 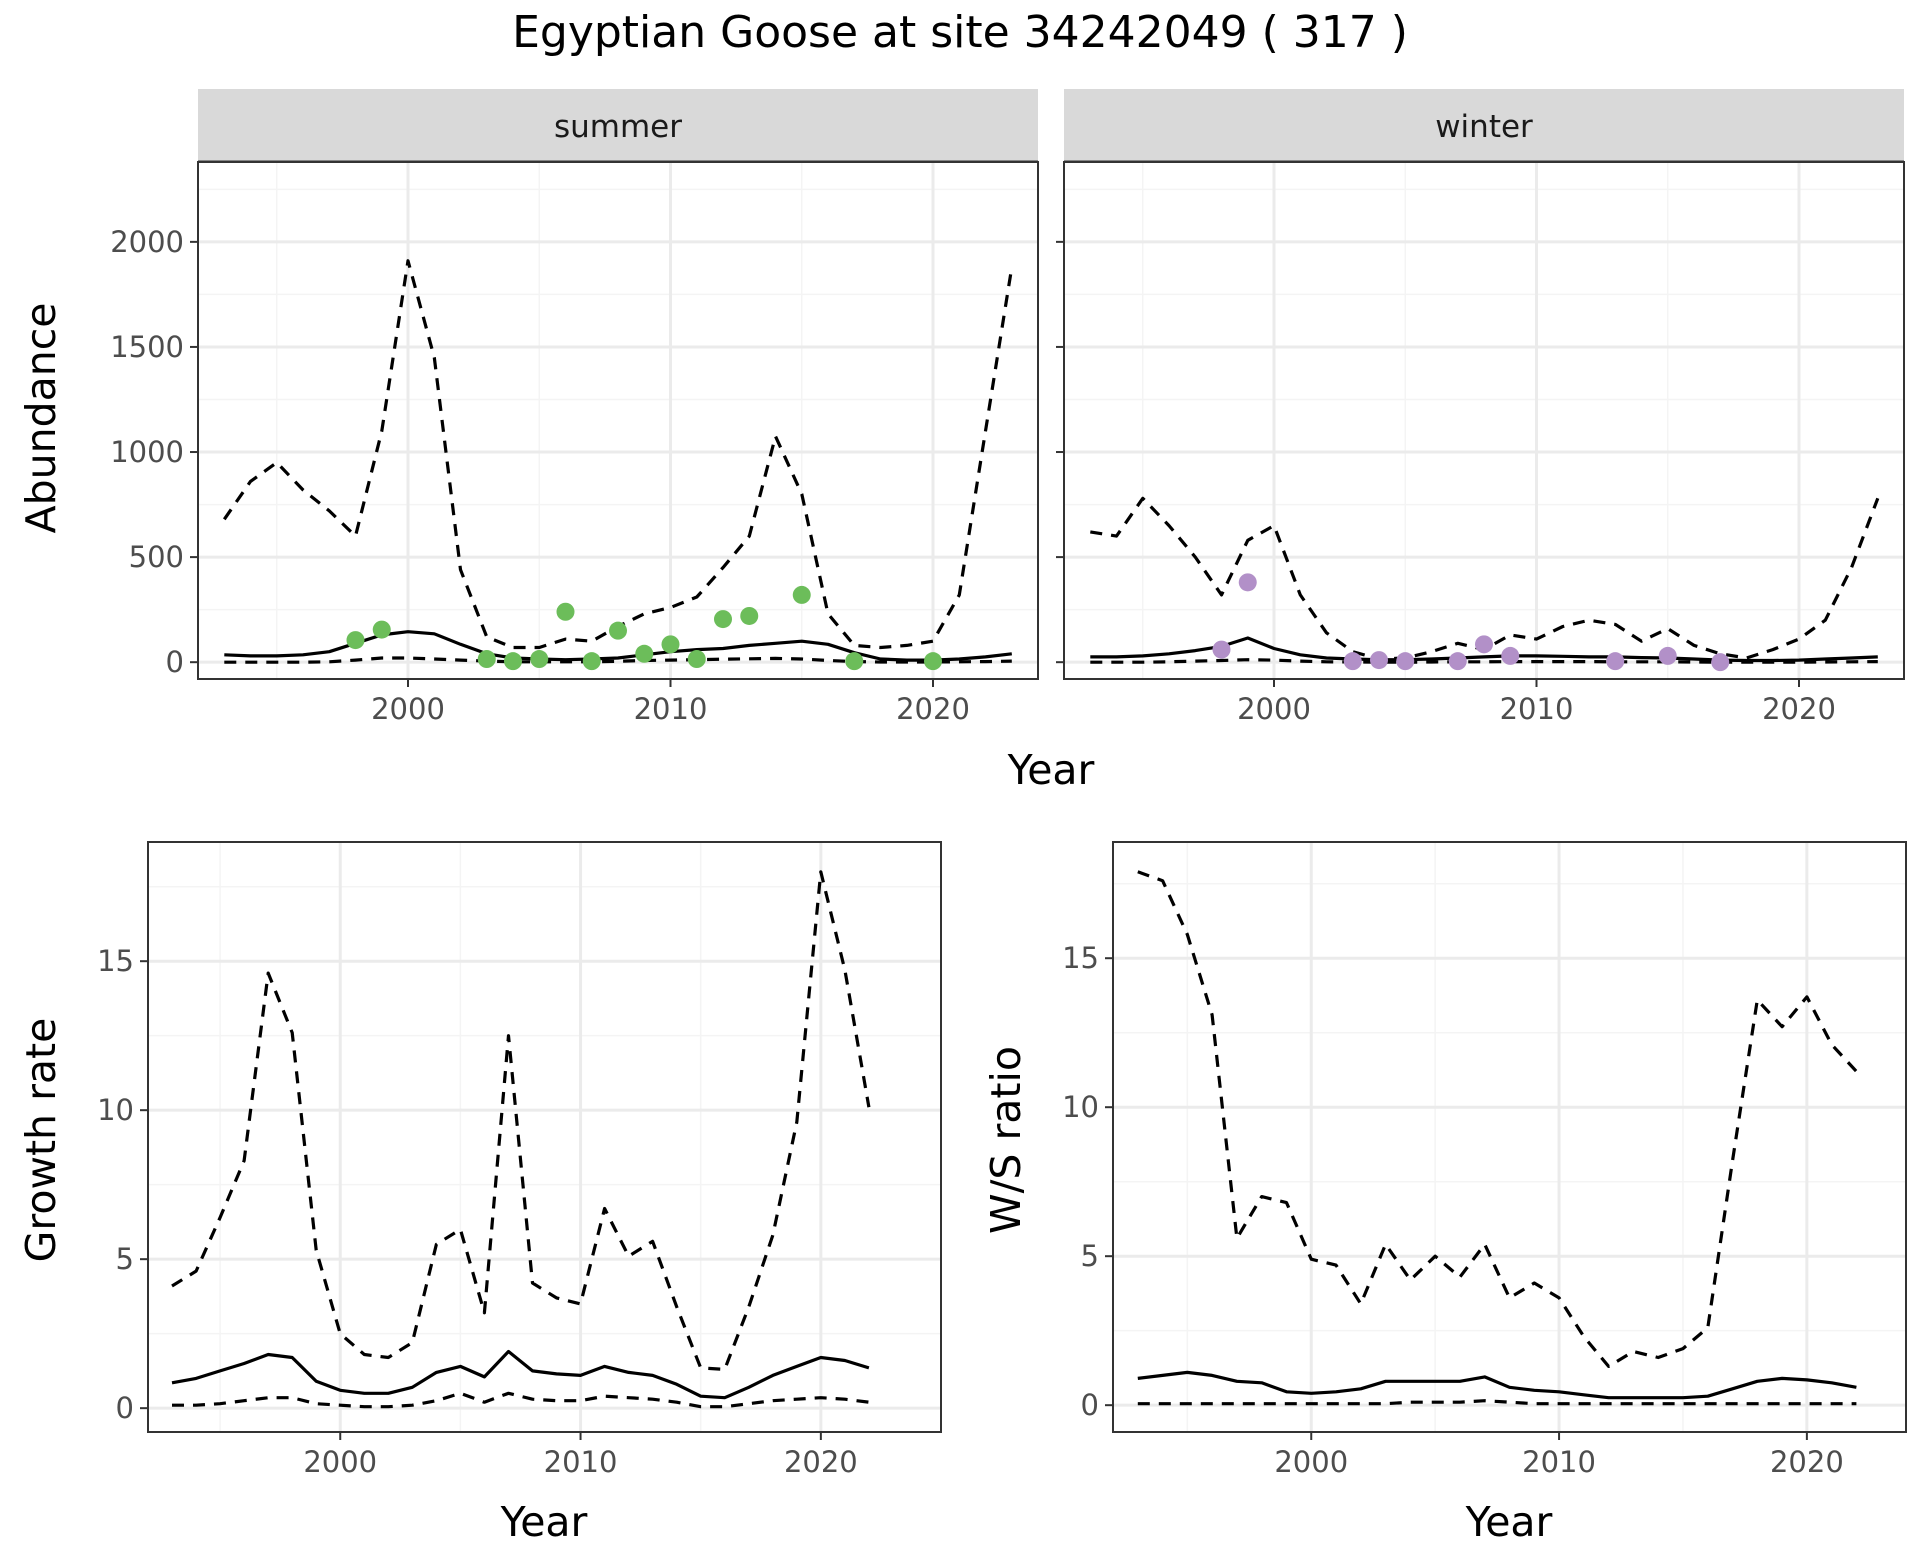 I want to click on lower-bound-line-winter, so click(x=1484, y=661).